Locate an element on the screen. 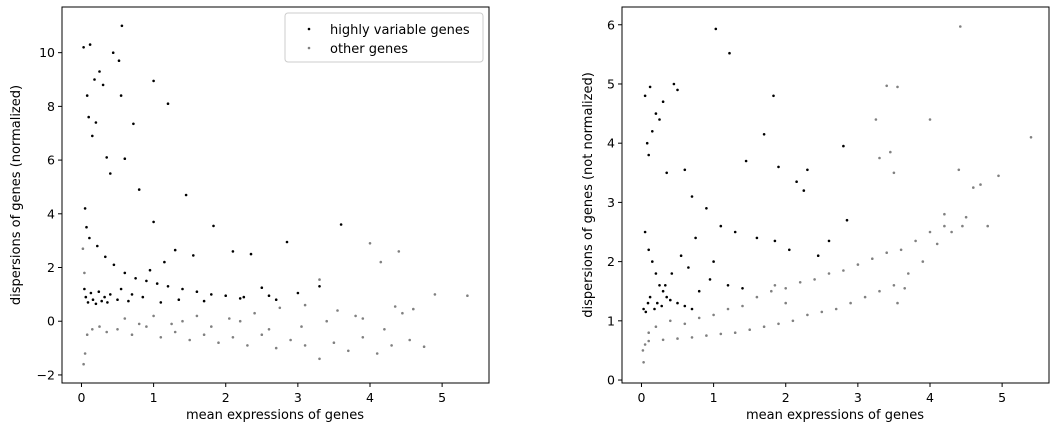  right-y-tick-label: 0 is located at coordinates (611, 380).